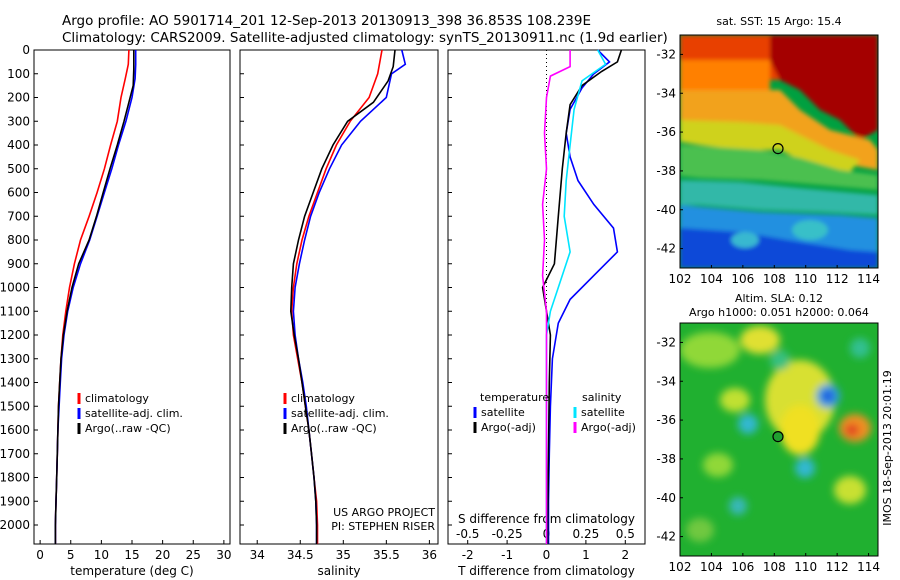  I want to click on sla-map-frame, so click(779, 439).